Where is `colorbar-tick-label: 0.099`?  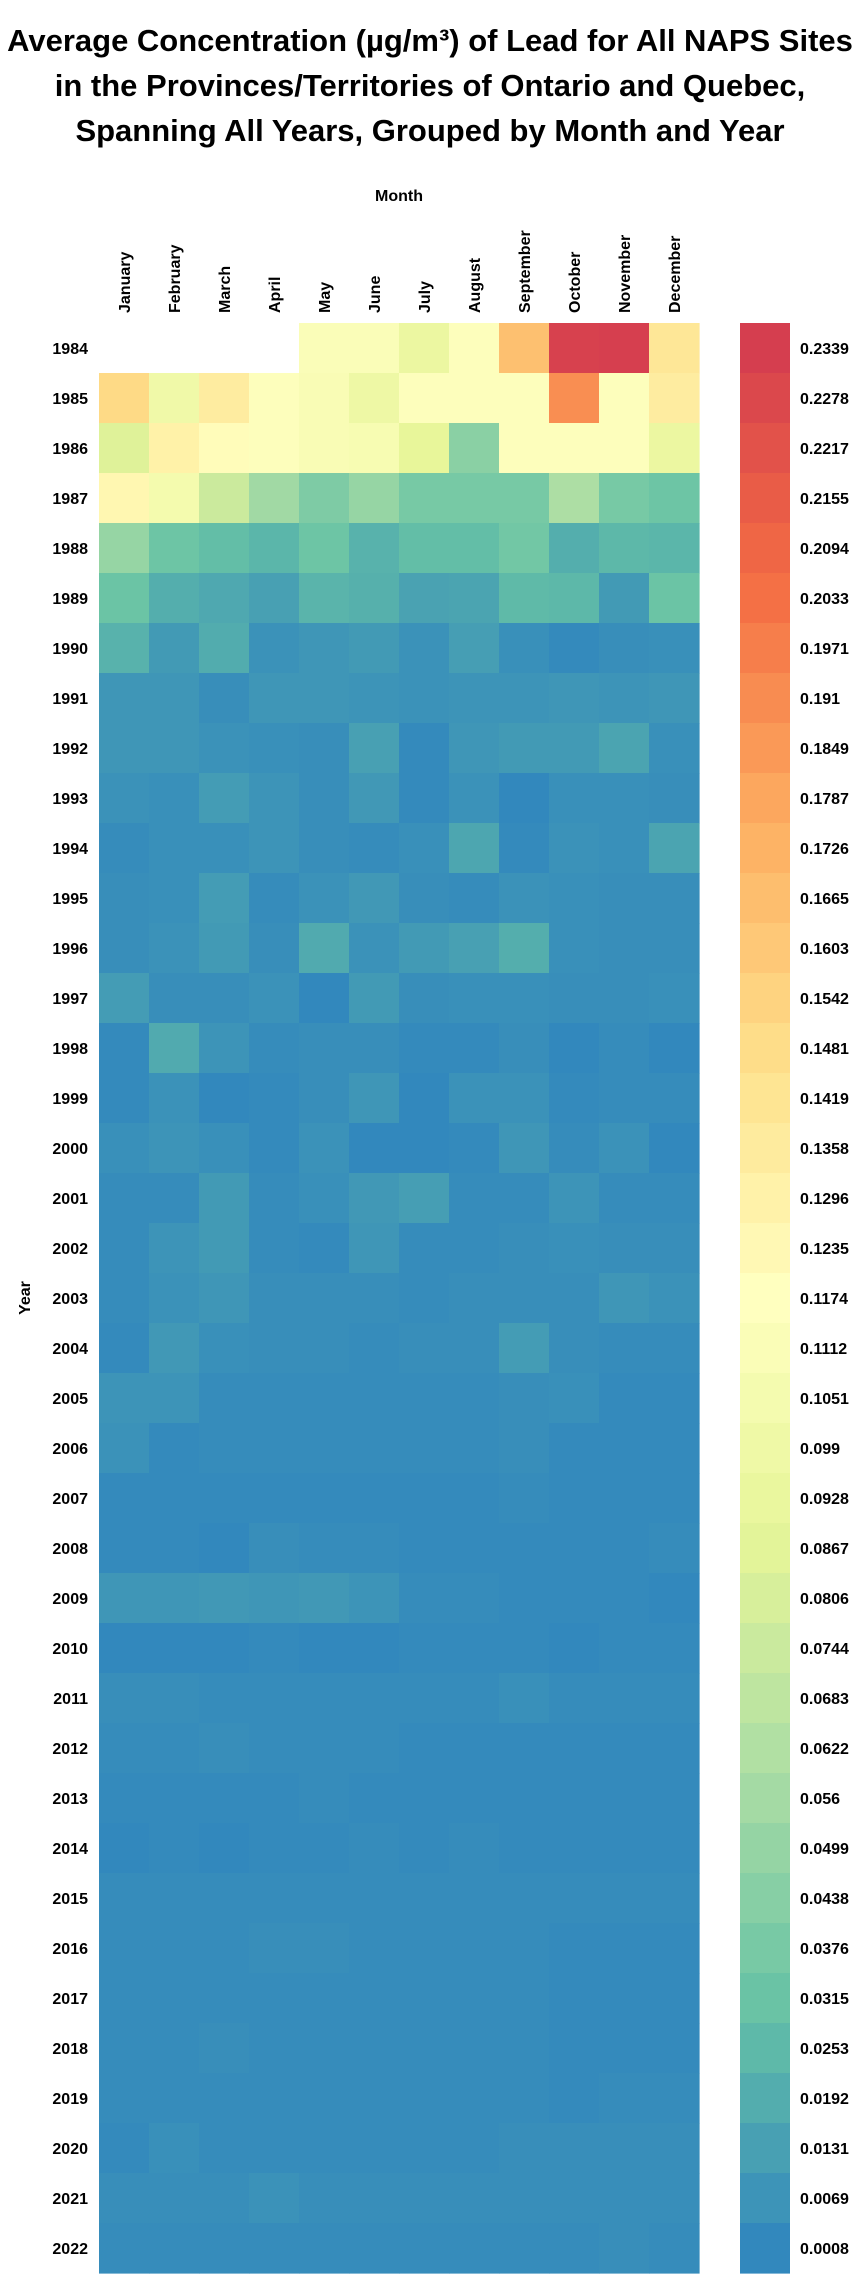 colorbar-tick-label: 0.099 is located at coordinates (820, 1449).